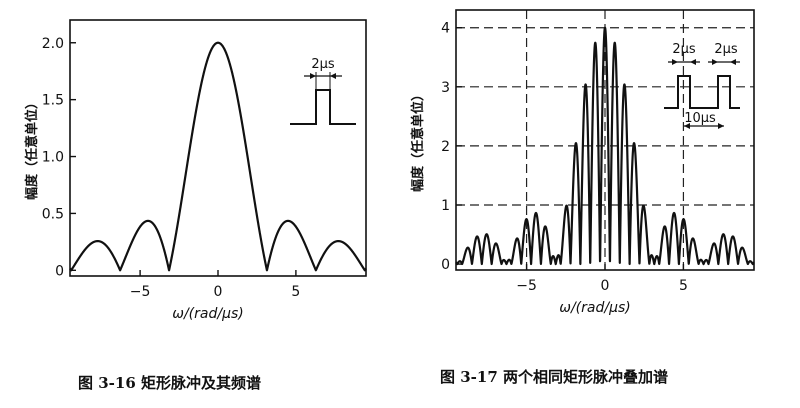 The width and height of the screenshot is (800, 408). Describe the element at coordinates (675, 62) in the screenshot. I see `pulse1-arrow-head-left` at that location.